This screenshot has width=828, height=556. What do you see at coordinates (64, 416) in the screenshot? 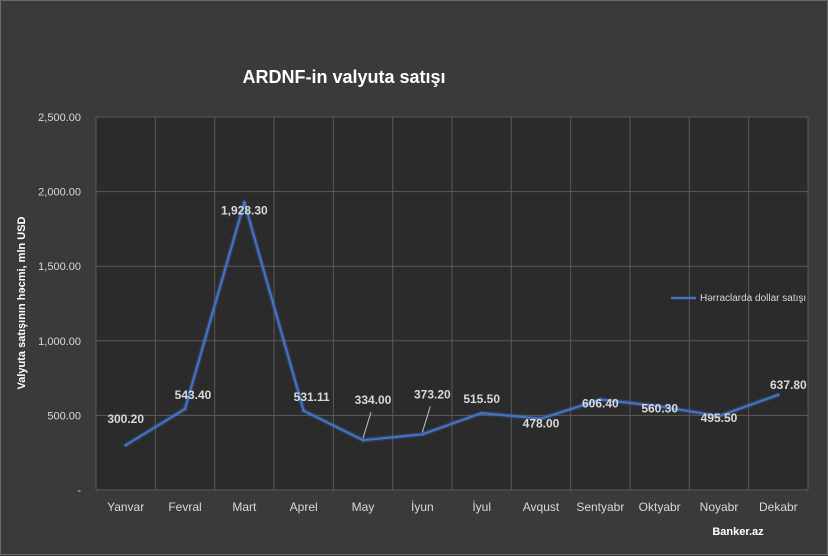
I see `y-tick-label: 500.00` at bounding box center [64, 416].